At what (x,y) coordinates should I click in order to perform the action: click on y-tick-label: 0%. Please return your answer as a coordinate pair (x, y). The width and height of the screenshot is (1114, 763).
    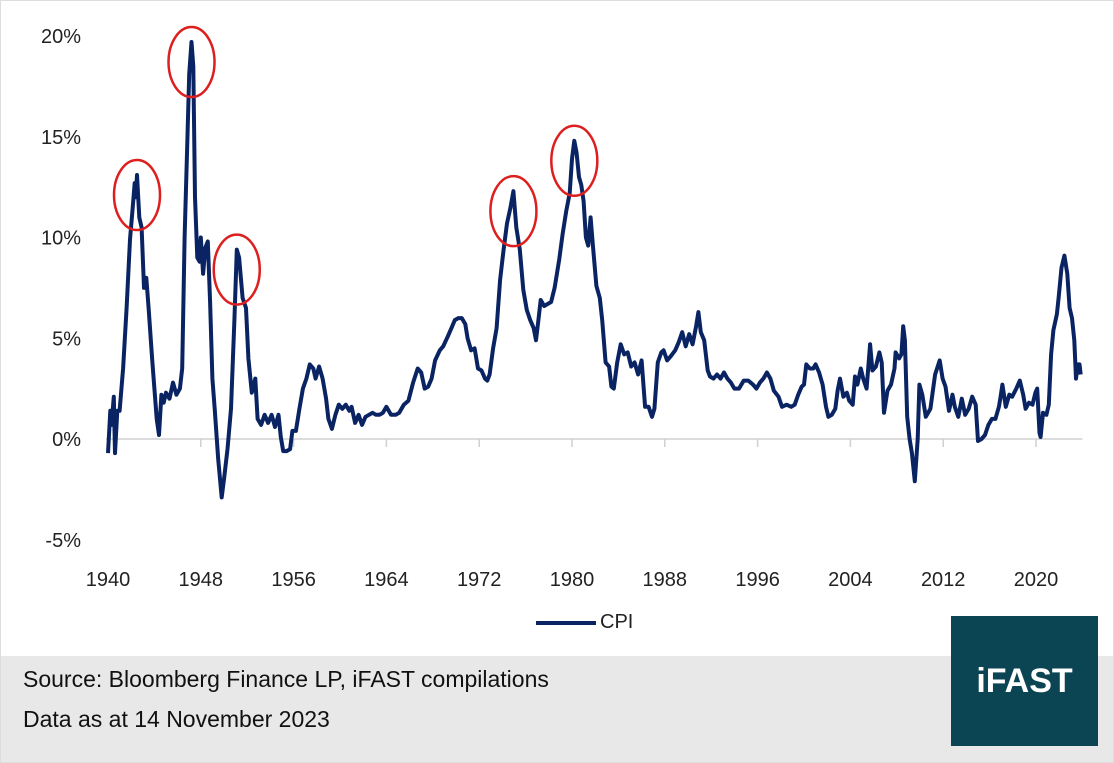
    Looking at the image, I should click on (66, 440).